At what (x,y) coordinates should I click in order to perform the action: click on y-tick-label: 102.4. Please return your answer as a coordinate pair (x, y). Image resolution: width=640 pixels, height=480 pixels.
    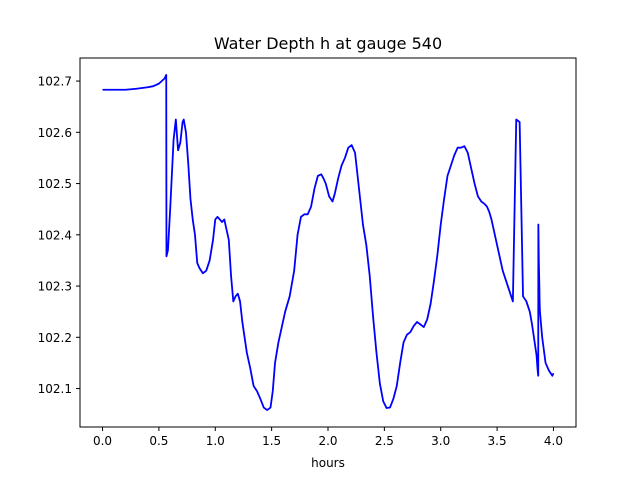
    Looking at the image, I should click on (55, 235).